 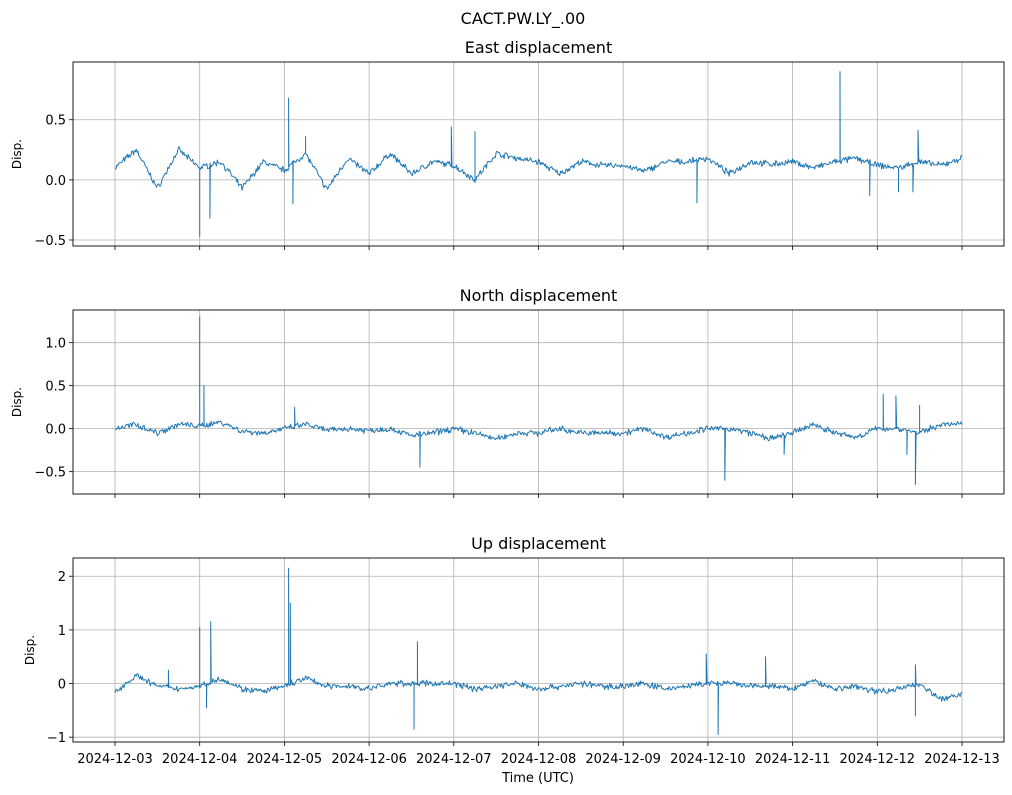 I want to click on x-tick-label: 2024-12-13, so click(x=962, y=759).